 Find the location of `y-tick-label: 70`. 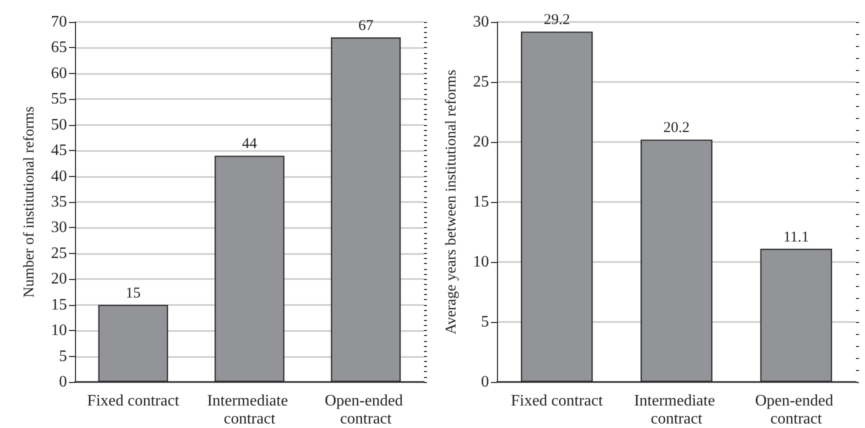

y-tick-label: 70 is located at coordinates (59, 22).